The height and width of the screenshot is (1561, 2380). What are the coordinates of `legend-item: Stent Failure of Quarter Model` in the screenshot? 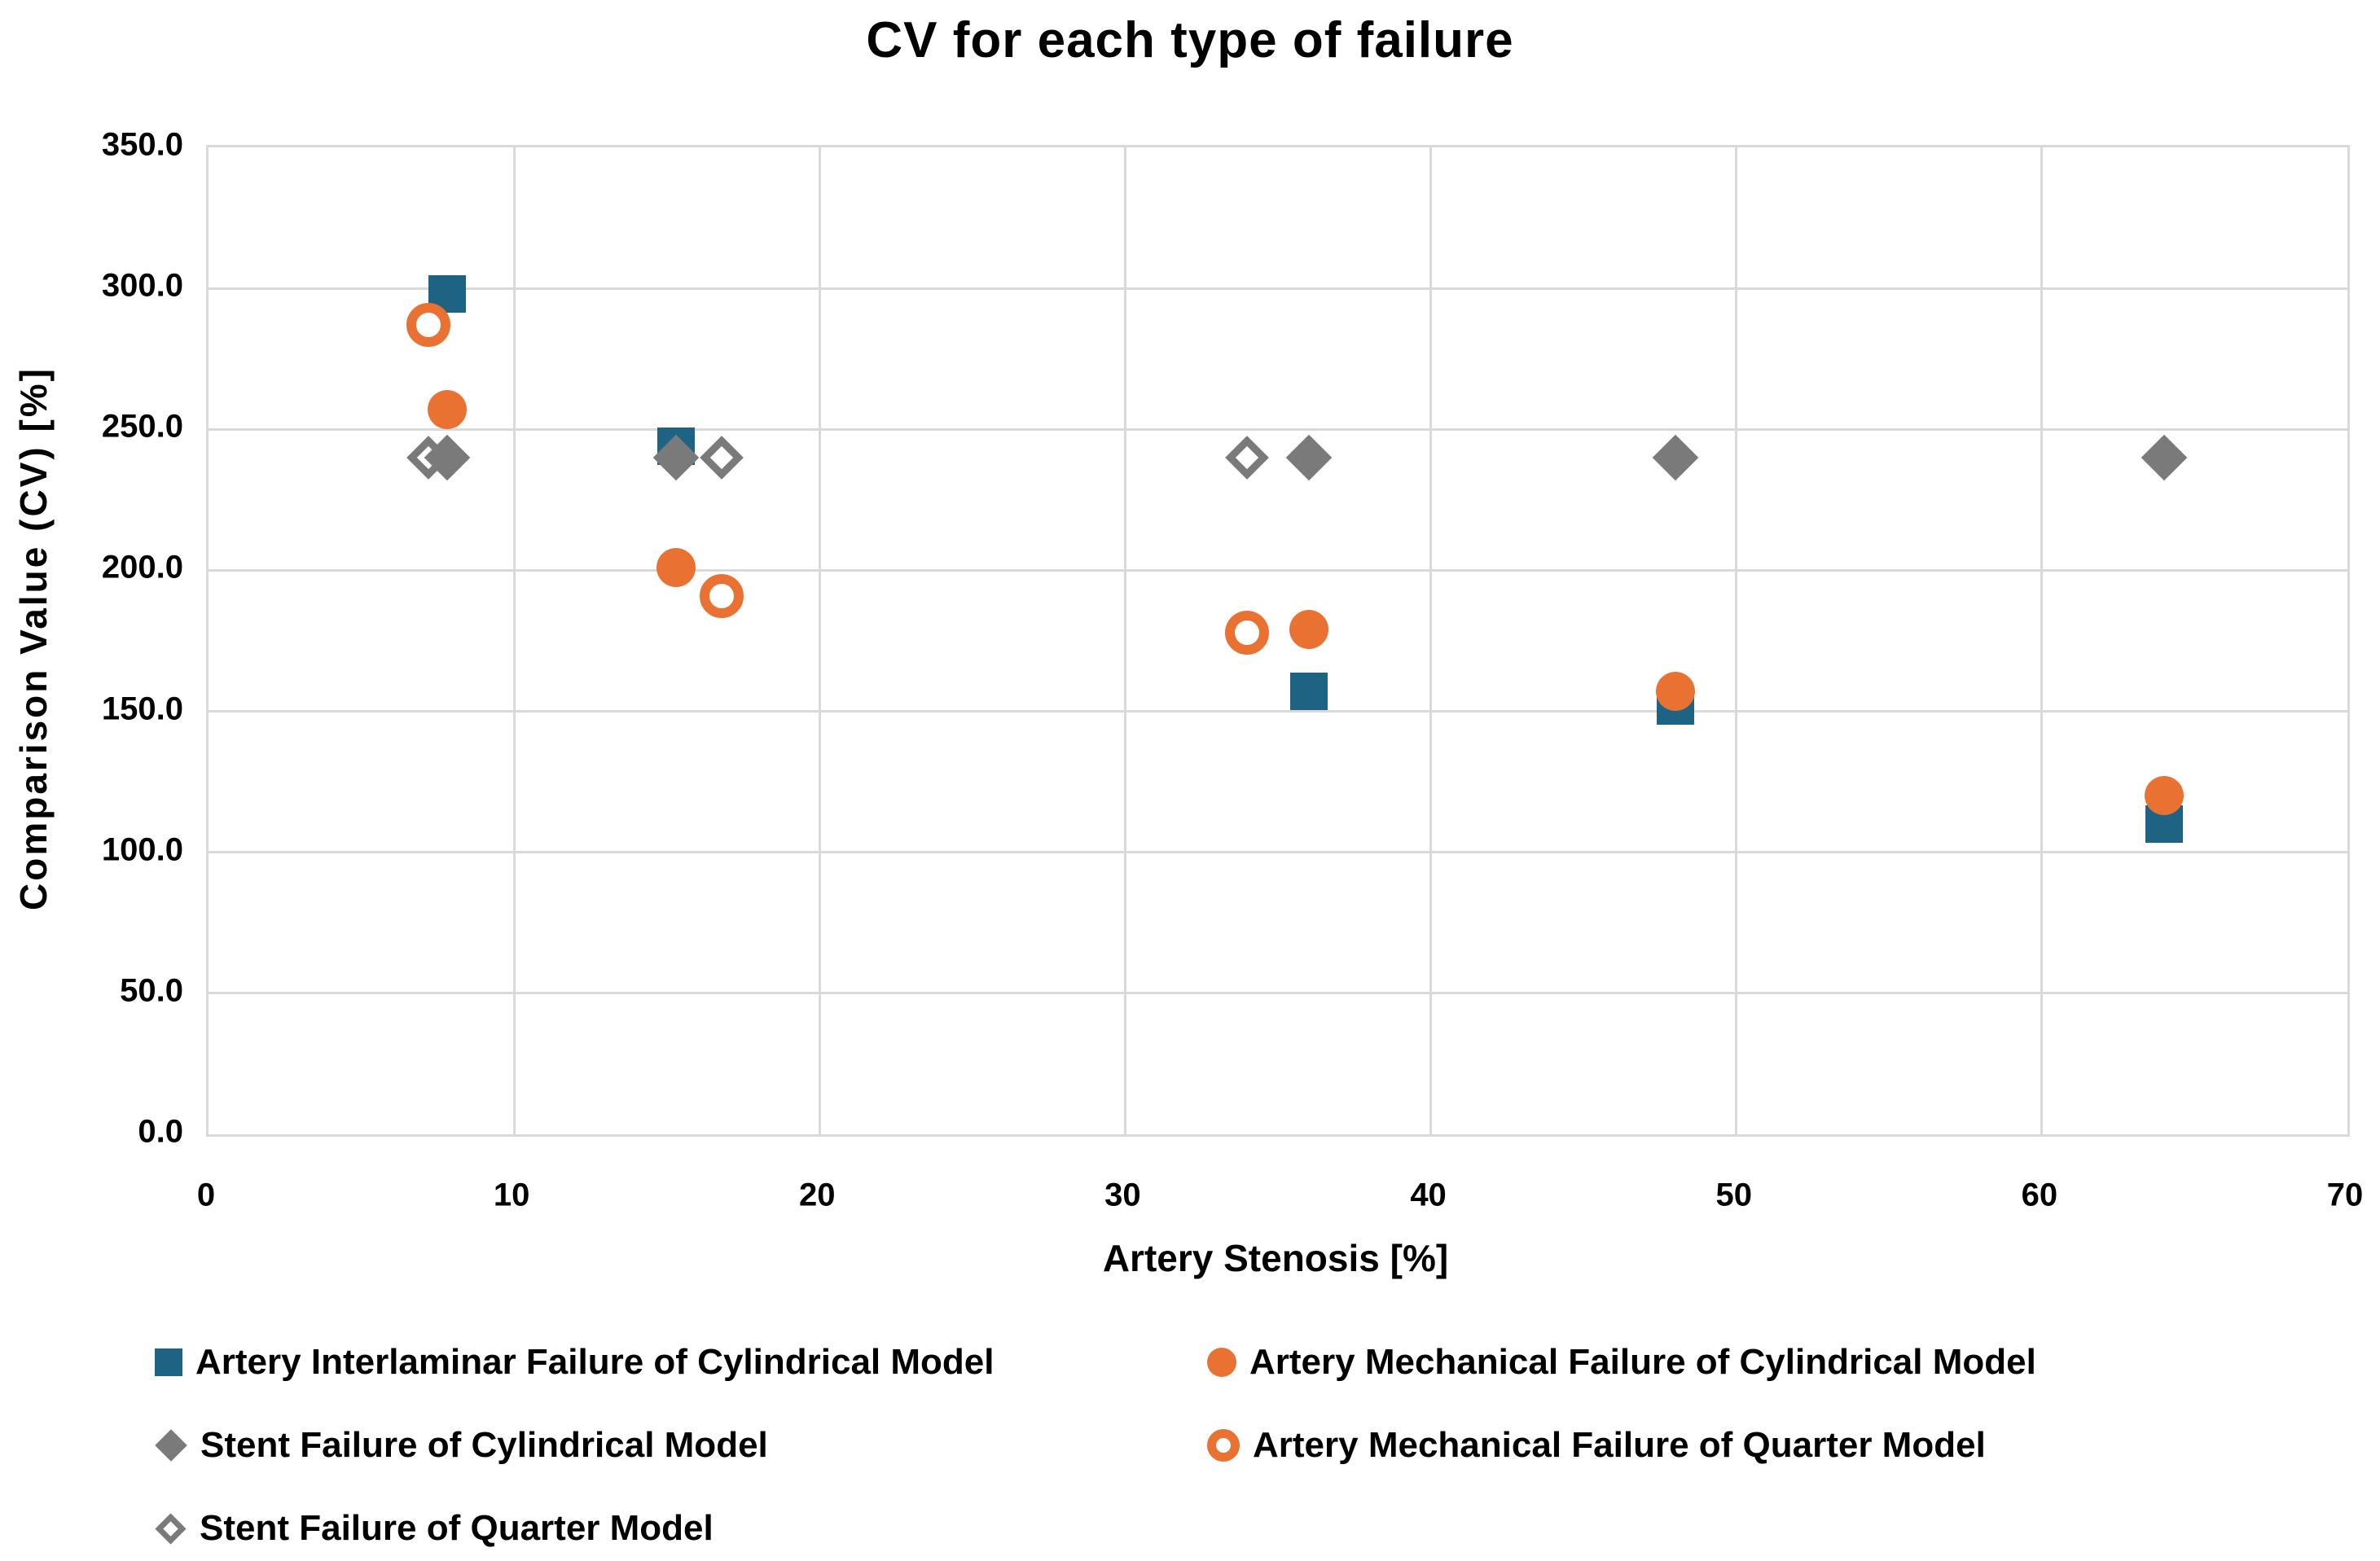 It's located at (681, 1528).